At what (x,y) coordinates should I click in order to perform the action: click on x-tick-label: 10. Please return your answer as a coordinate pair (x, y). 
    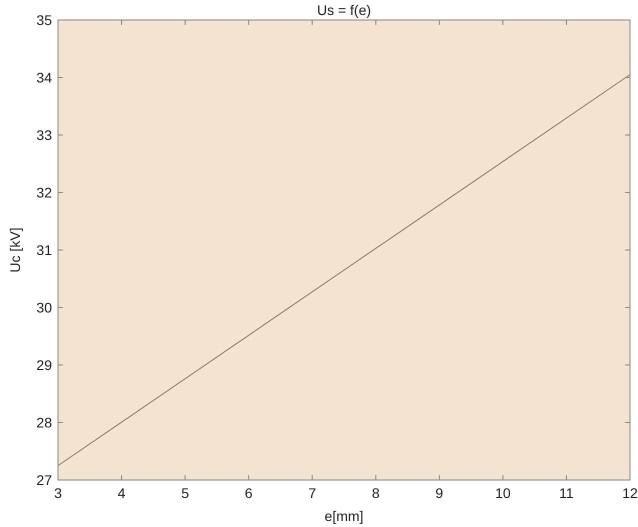
    Looking at the image, I should click on (503, 493).